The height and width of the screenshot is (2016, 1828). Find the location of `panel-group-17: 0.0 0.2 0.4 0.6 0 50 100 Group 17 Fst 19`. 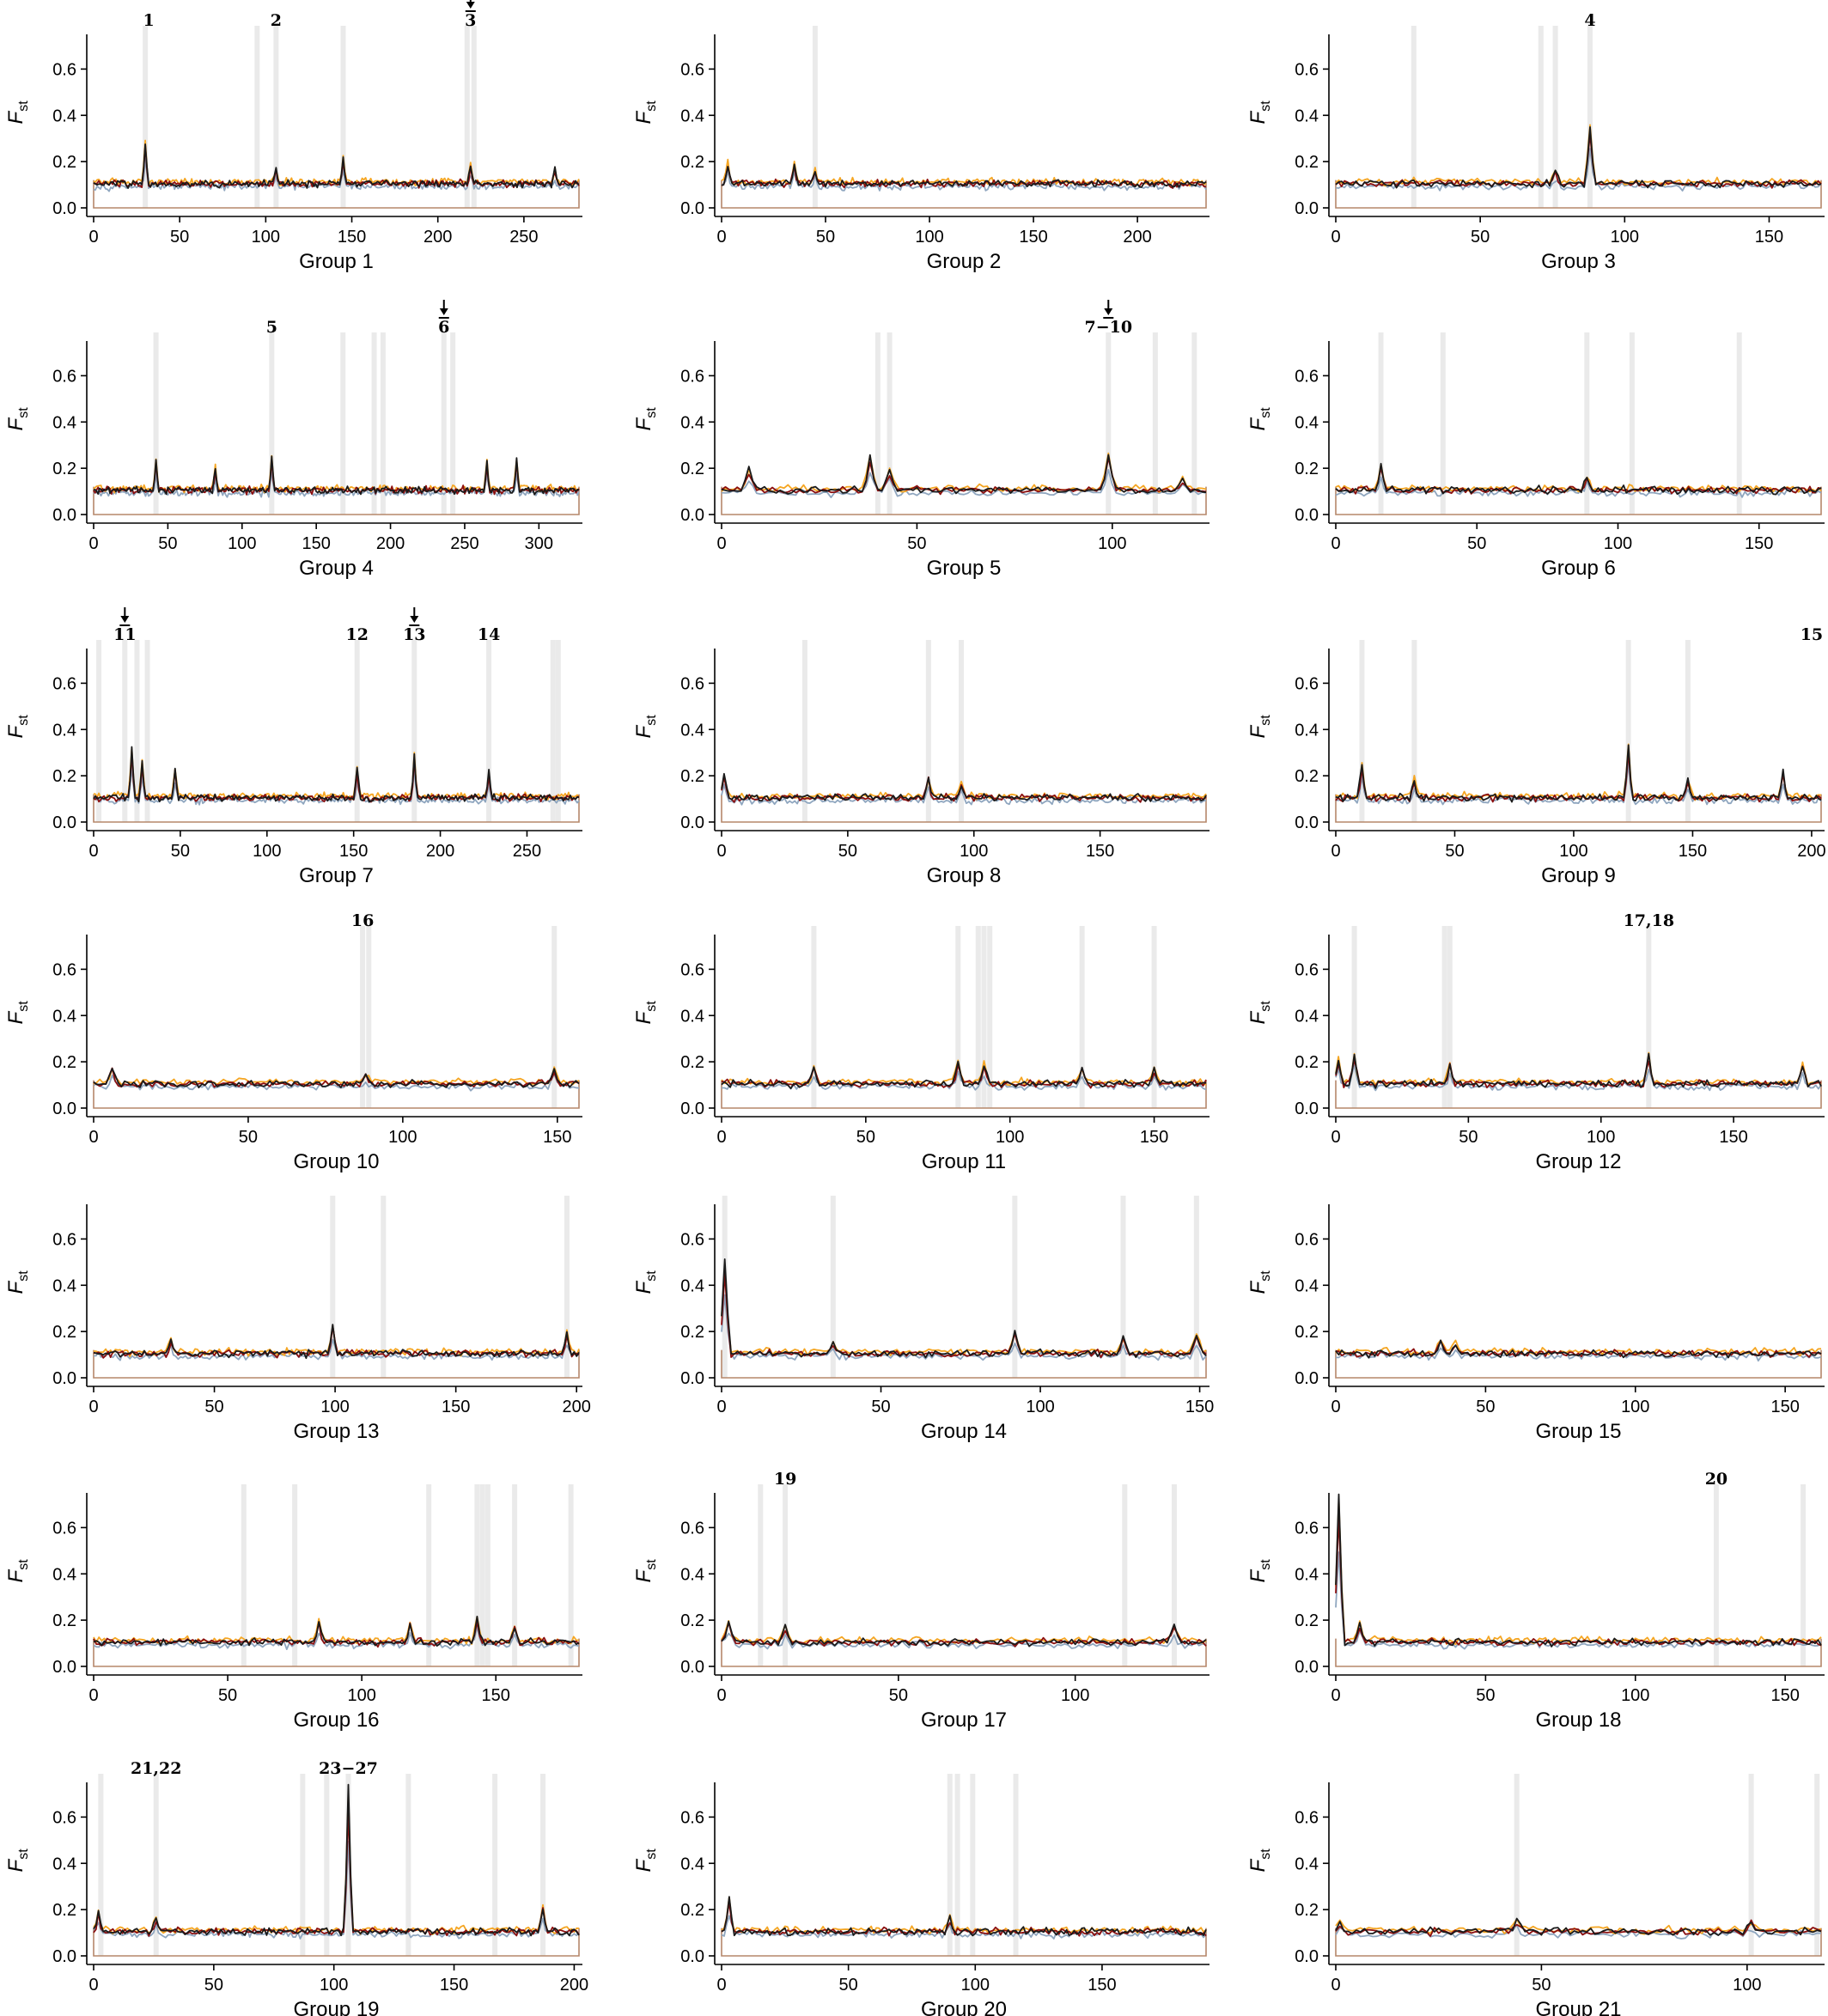

panel-group-17: 0.0 0.2 0.4 0.6 0 50 100 Group 17 Fst 19 is located at coordinates (921, 1601).